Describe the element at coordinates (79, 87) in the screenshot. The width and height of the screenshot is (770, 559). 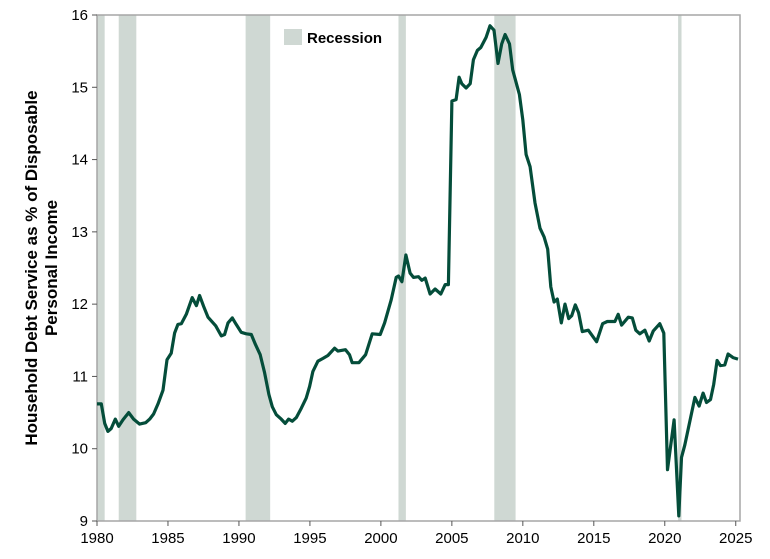
I see `y-tick-label: 15` at that location.